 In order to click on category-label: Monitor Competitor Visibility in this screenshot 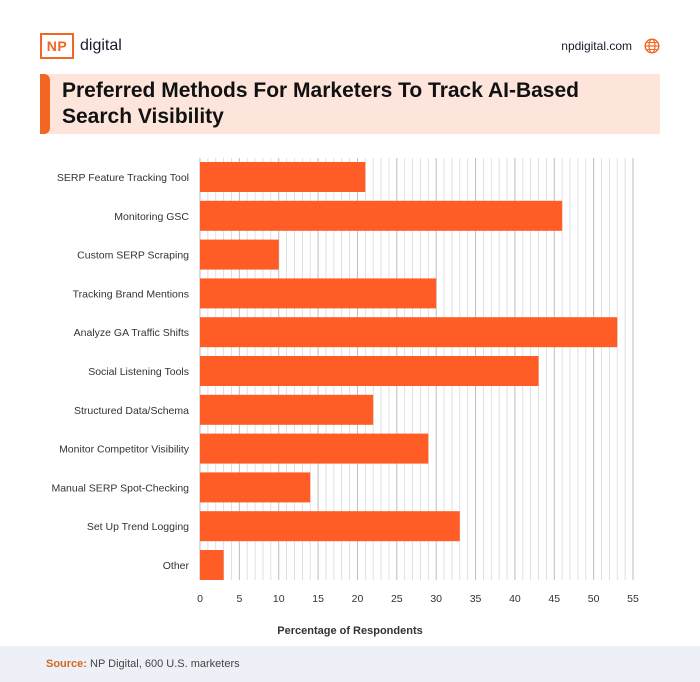, I will do `click(124, 450)`.